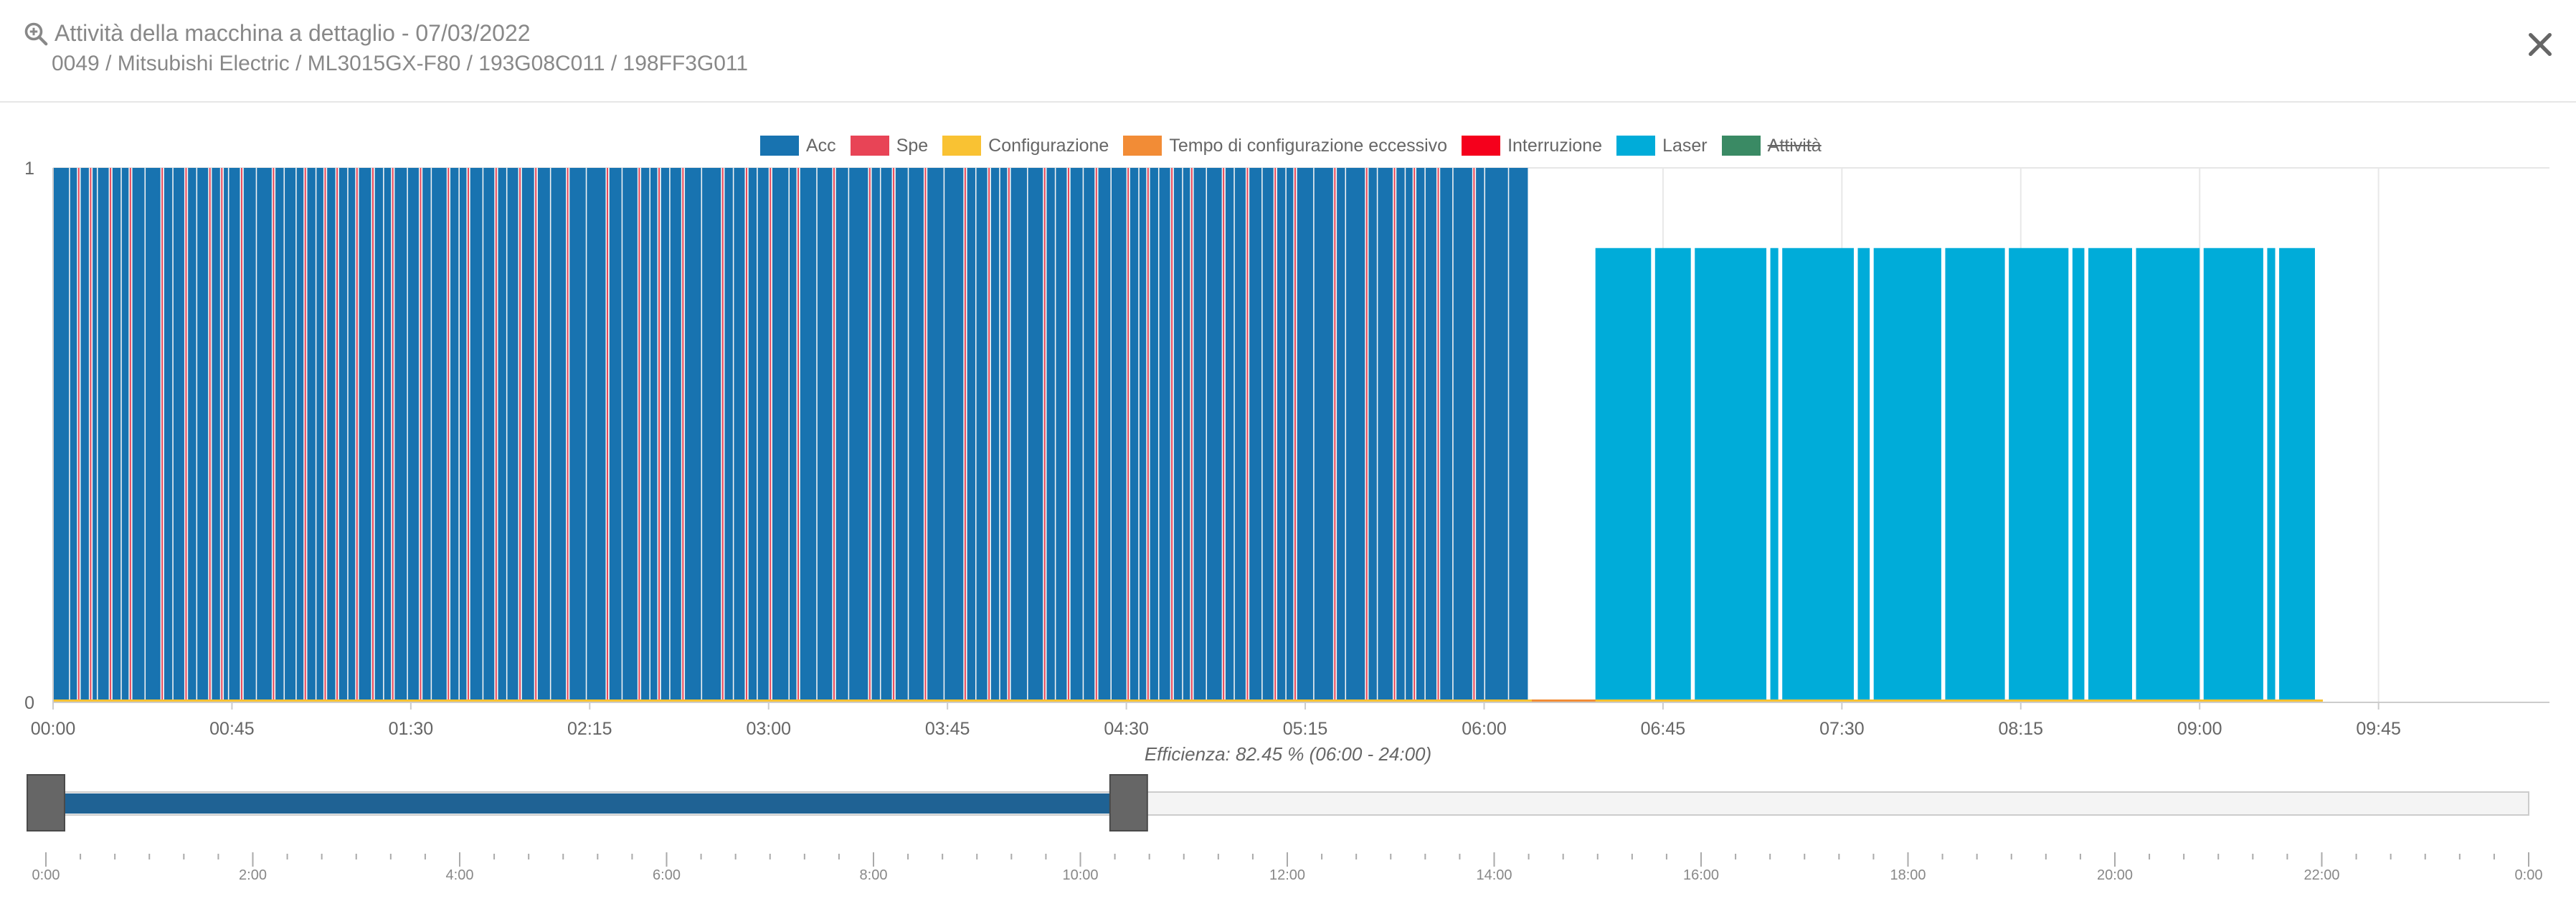 This screenshot has width=2576, height=914. I want to click on legend-label: Interruzione, so click(1555, 146).